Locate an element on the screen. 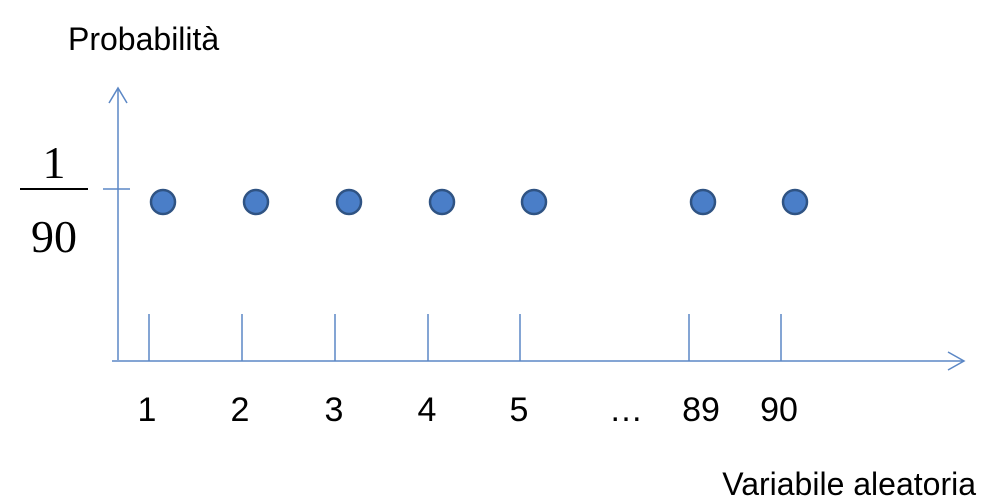 This screenshot has width=996, height=502. y-axis is located at coordinates (118, 223).